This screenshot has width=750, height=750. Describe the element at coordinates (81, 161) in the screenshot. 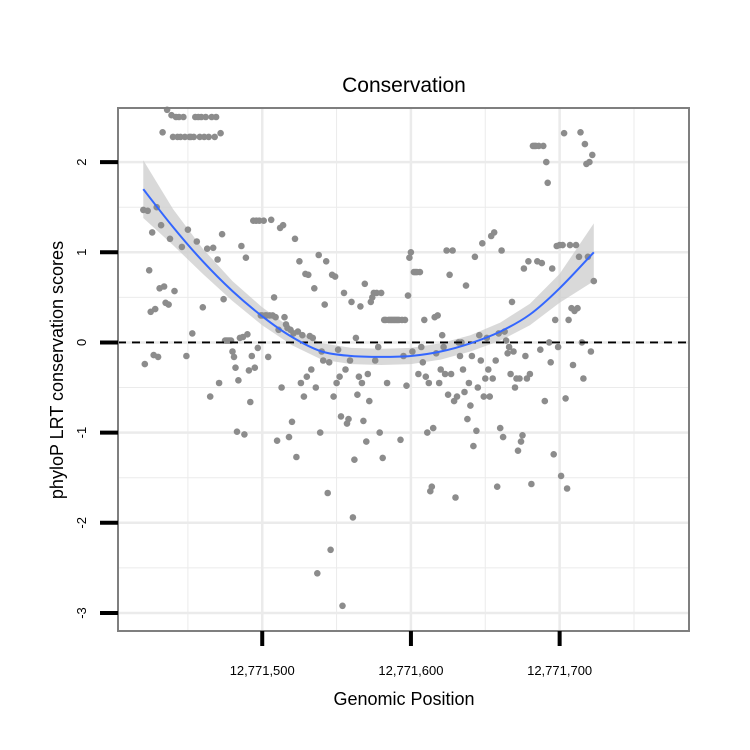

I see `y-tick-label: 2` at that location.